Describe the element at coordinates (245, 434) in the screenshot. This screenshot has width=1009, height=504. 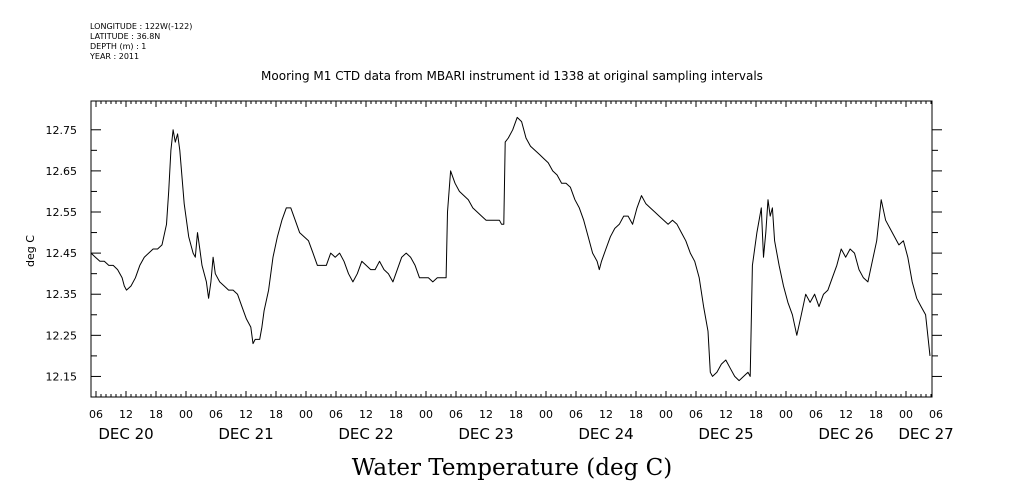
I see `x-date-label: DEC 21` at that location.